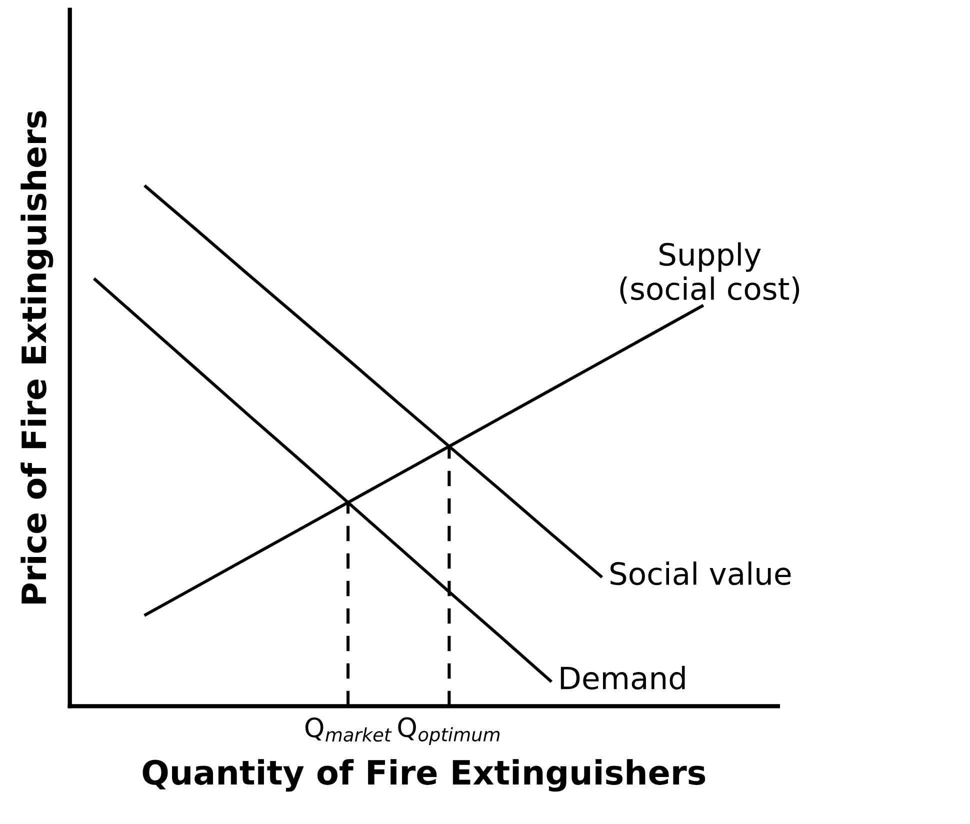 The width and height of the screenshot is (970, 824). What do you see at coordinates (700, 573) in the screenshot?
I see `series-label: Social value` at bounding box center [700, 573].